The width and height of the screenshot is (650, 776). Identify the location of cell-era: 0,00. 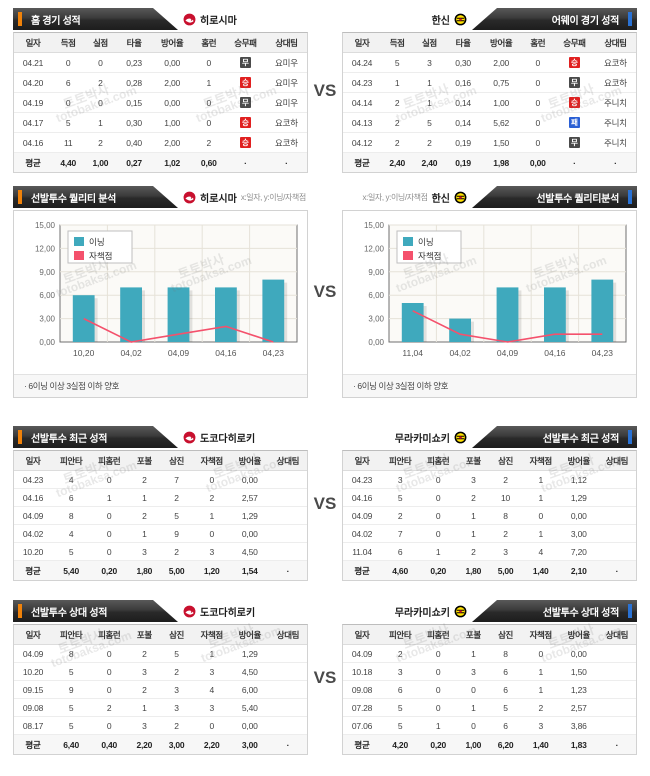
(172, 102).